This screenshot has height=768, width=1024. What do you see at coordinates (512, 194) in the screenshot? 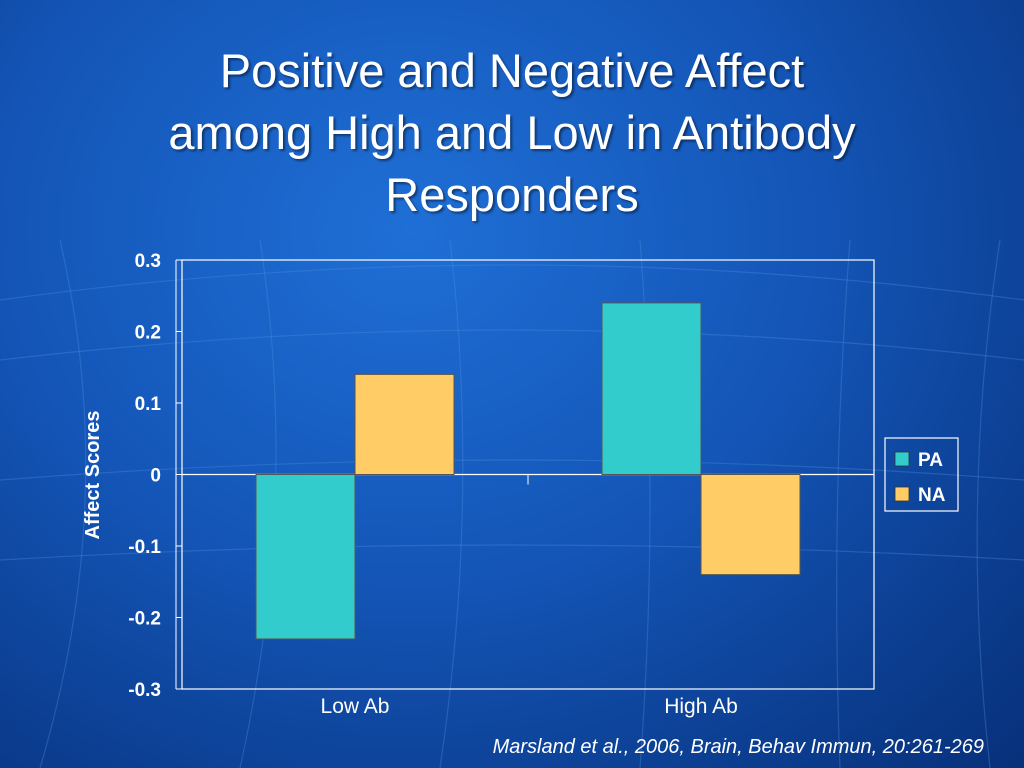
I see `title-line-3: Responders` at bounding box center [512, 194].